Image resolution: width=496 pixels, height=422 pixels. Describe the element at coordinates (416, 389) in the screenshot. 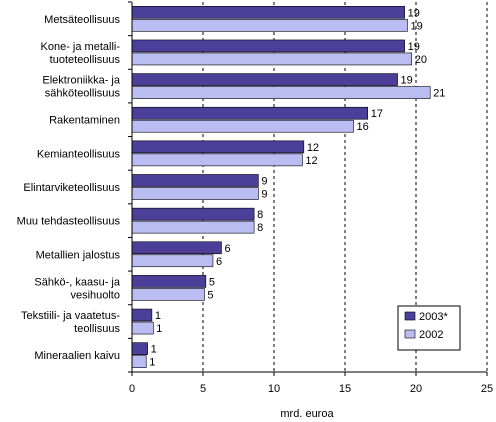

I see `x-tick-label-20: 20` at that location.